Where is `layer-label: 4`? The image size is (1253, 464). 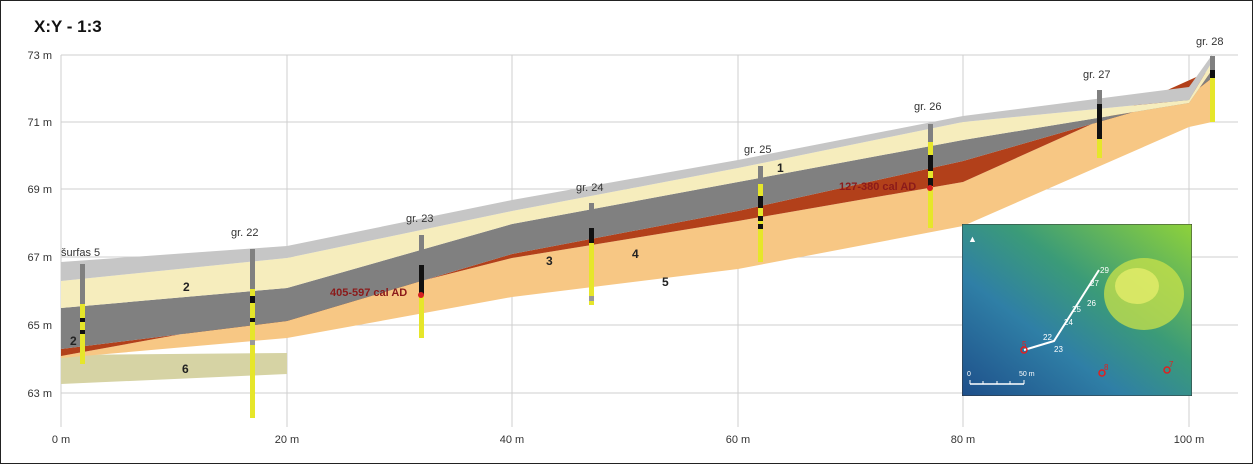 layer-label: 4 is located at coordinates (635, 254).